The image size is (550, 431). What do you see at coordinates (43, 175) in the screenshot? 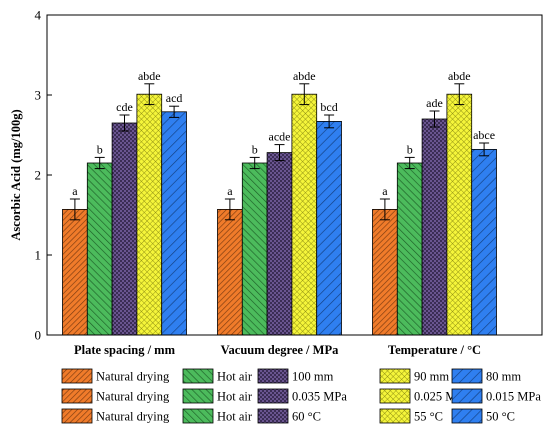
I see `y-axis-ticks: 0 1 2 3 4` at bounding box center [43, 175].